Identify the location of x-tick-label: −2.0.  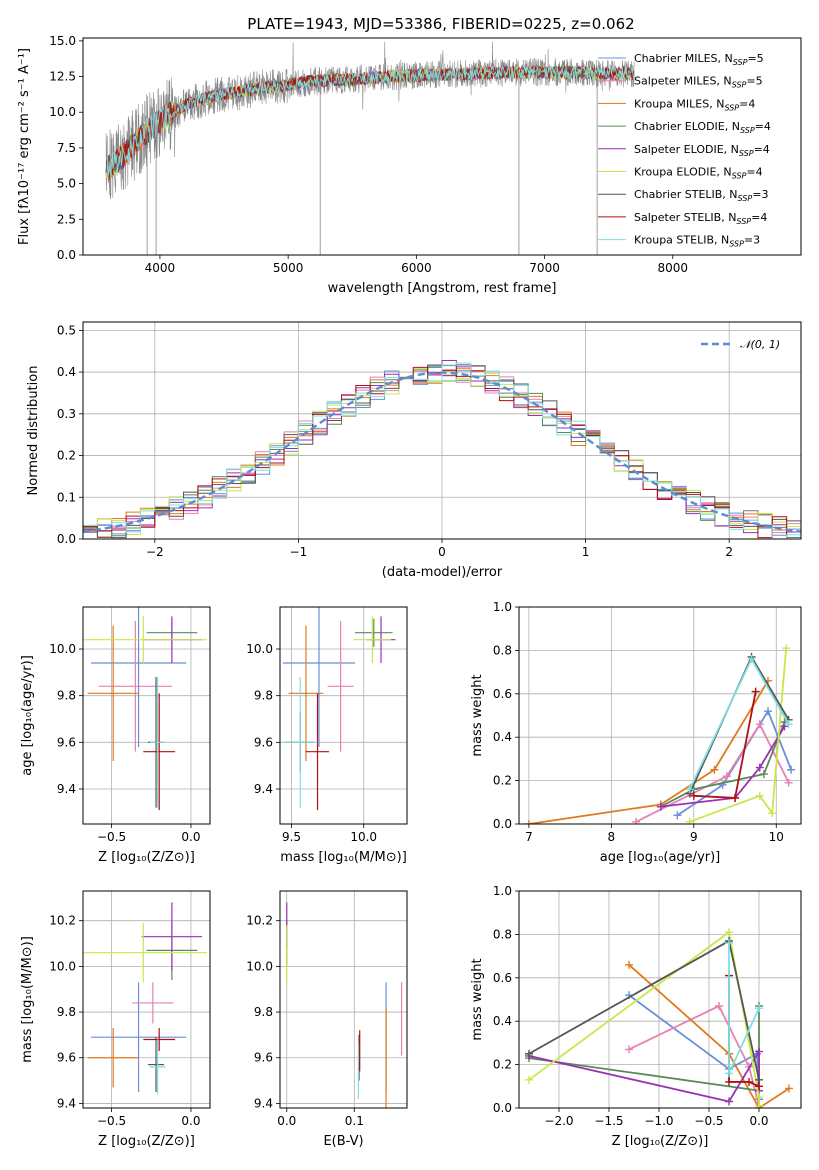
(558, 1121).